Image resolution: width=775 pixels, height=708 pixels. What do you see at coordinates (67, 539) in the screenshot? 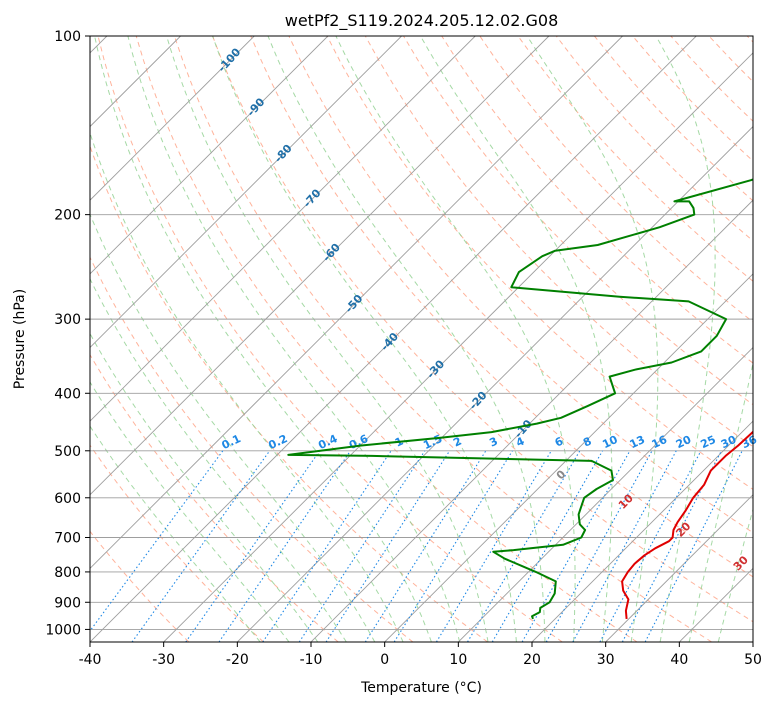
I see `y-tick-label: 700` at bounding box center [67, 539].